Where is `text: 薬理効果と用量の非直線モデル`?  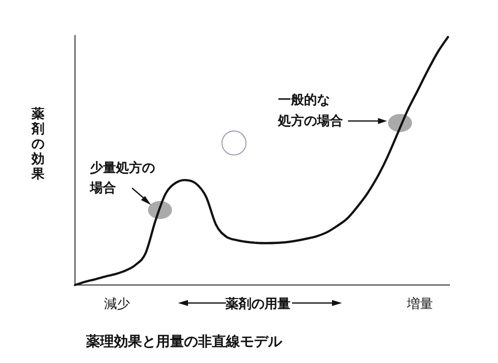
text: 薬理効果と用量の非直線モデル is located at coordinates (184, 342).